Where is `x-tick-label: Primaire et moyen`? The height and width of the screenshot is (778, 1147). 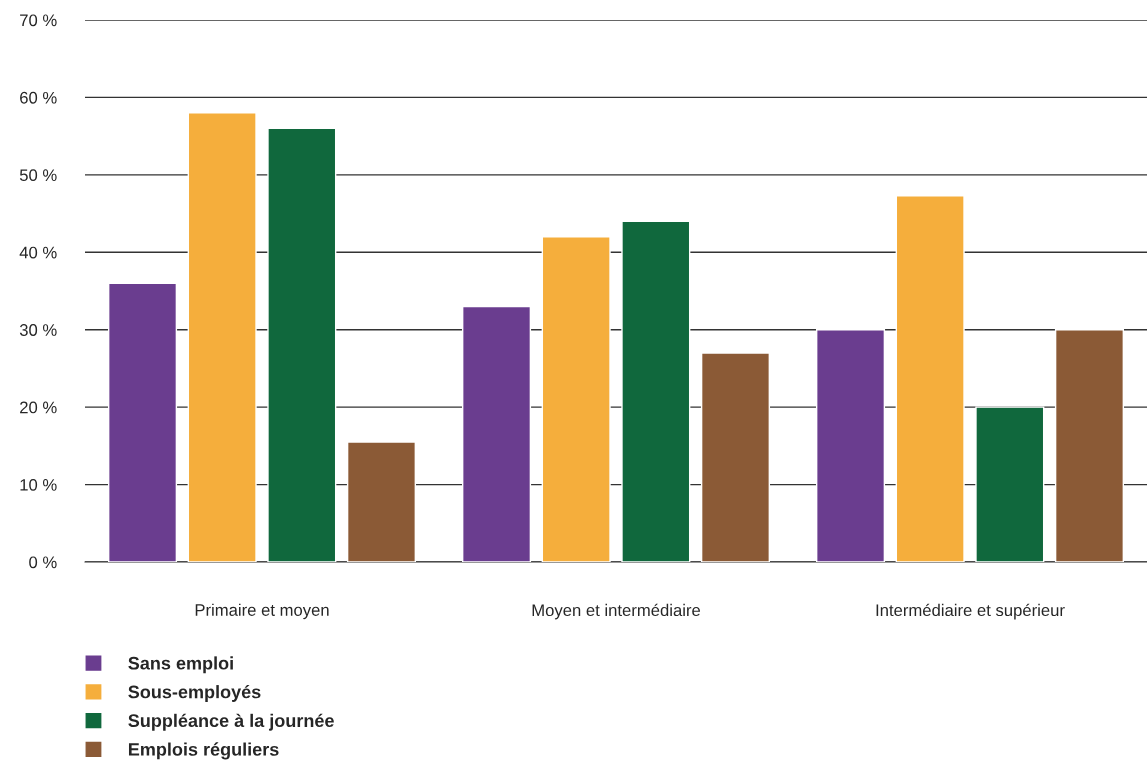 x-tick-label: Primaire et moyen is located at coordinates (262, 611).